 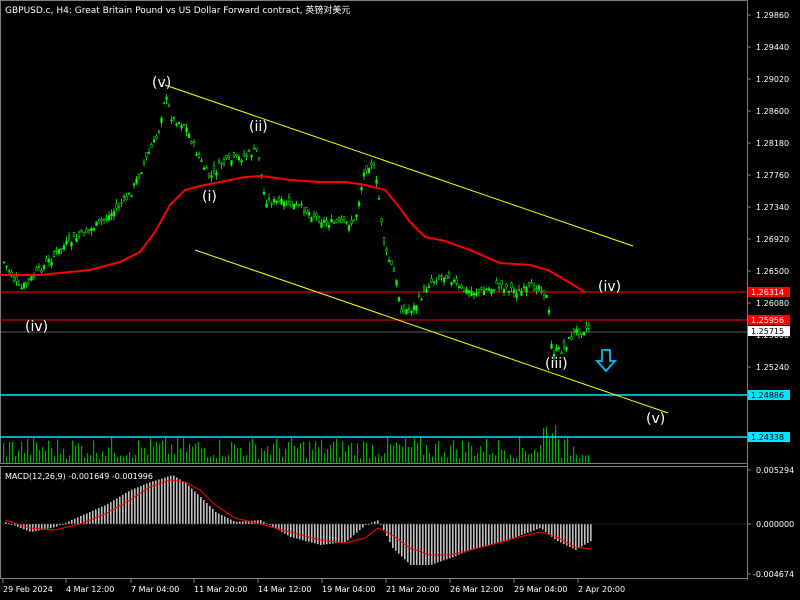 I want to click on svg-text: 29 Mar 04:00, so click(x=540, y=589).